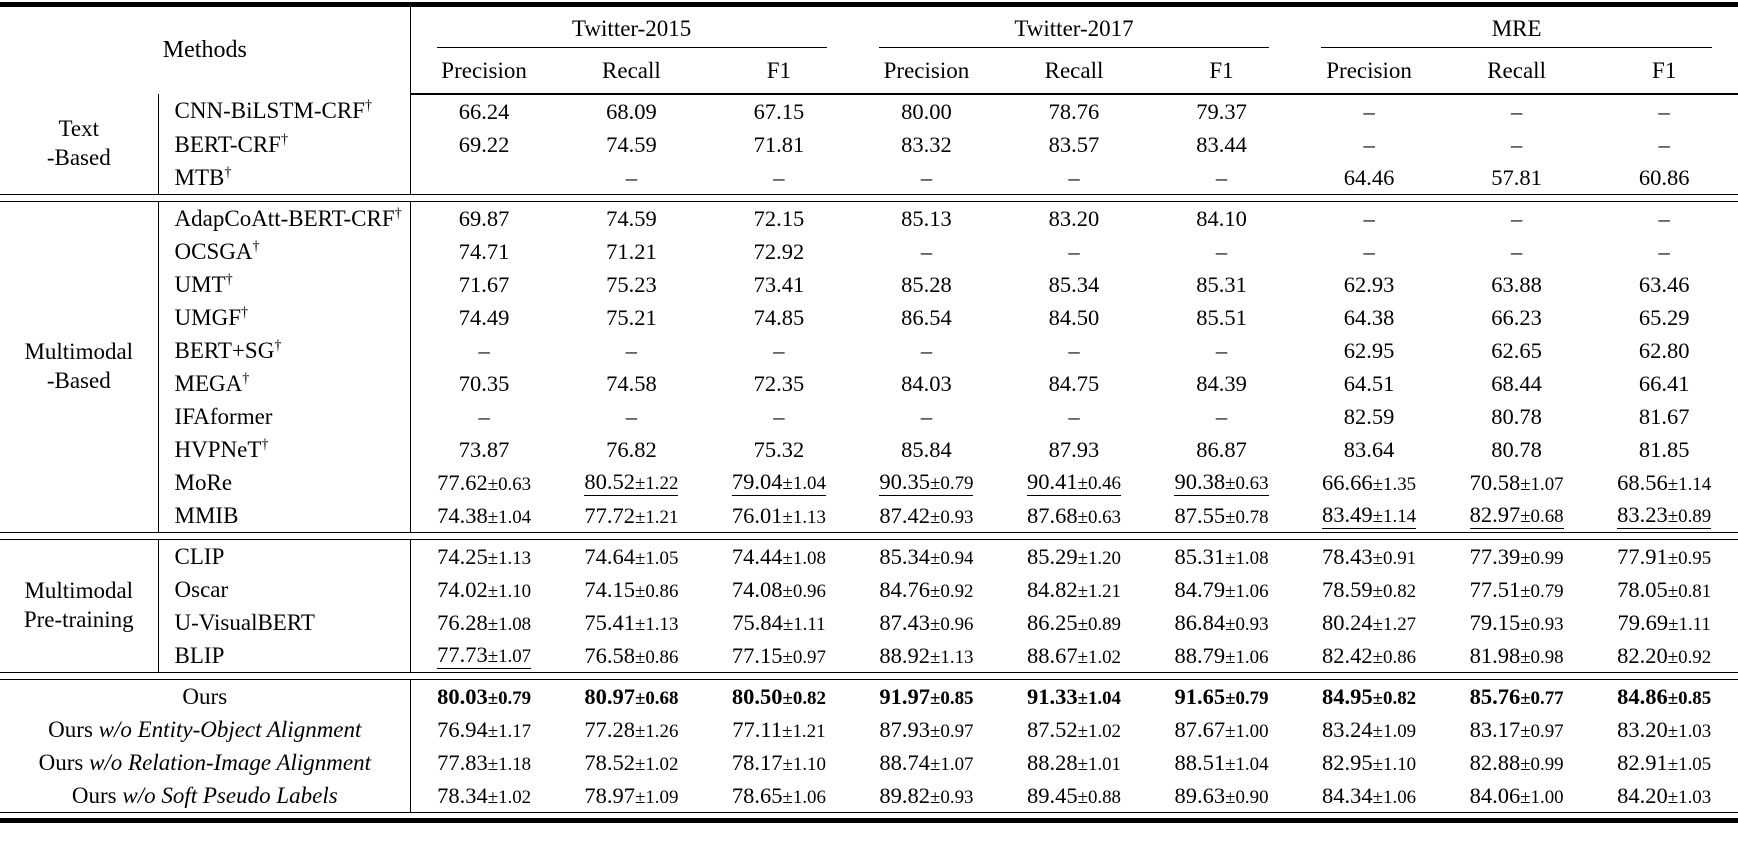 The height and width of the screenshot is (856, 1738). I want to click on value-stddev: ±0.68, so click(656, 698).